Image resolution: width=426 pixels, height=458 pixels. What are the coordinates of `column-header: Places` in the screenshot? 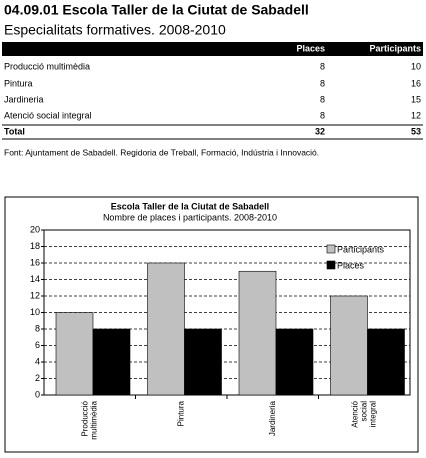 It's located at (310, 48).